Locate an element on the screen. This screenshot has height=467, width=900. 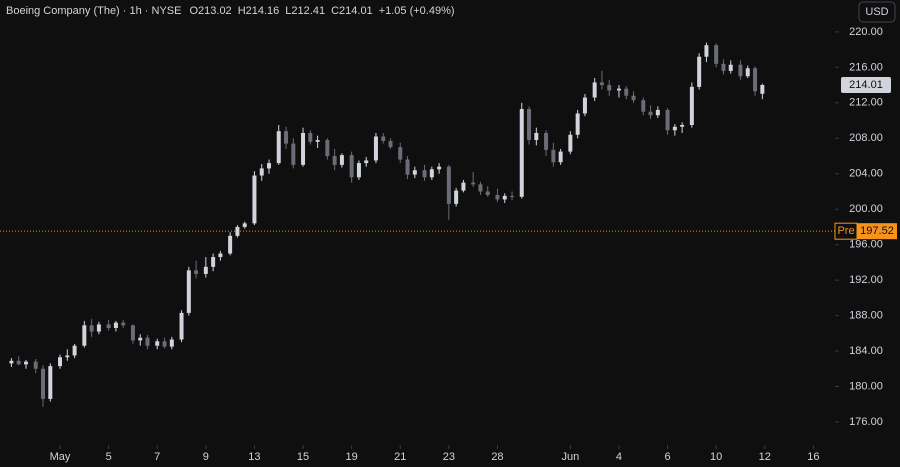
x-tick-label: 13 is located at coordinates (254, 457).